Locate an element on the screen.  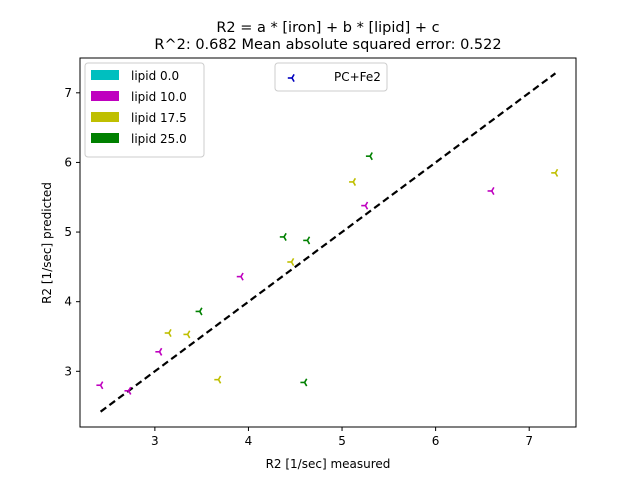
color-legend: lipid 0.0 lipid 10.0 lipid 17.5 lipid 25.0 is located at coordinates (144, 110).